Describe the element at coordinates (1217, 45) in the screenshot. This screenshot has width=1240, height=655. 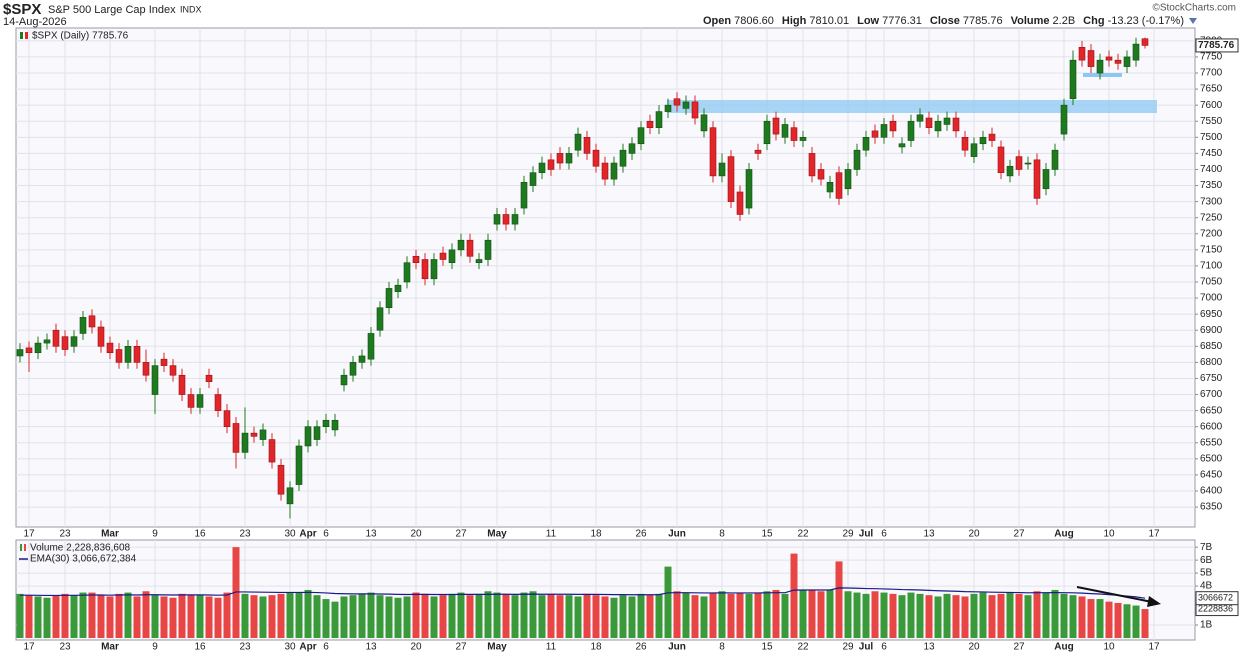
I see `last-value-box` at that location.